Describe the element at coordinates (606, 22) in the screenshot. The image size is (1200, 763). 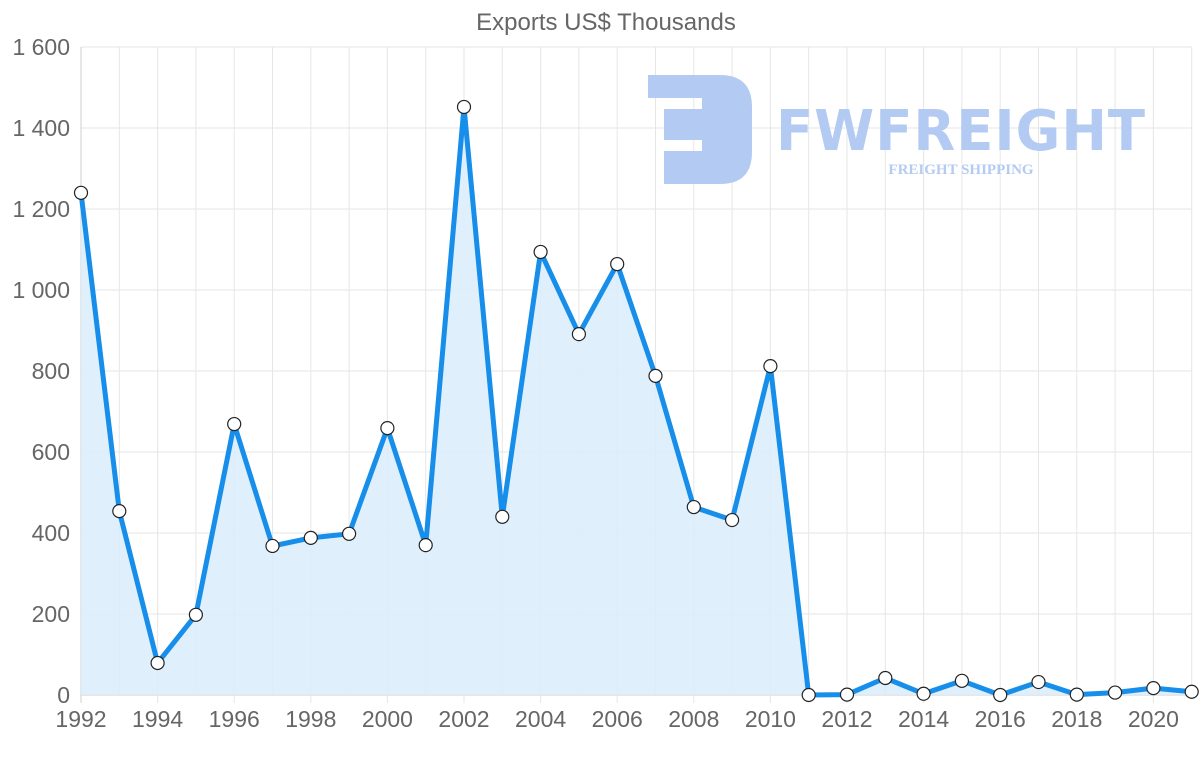
I see `chart-title: Exports US$ Thousands` at that location.